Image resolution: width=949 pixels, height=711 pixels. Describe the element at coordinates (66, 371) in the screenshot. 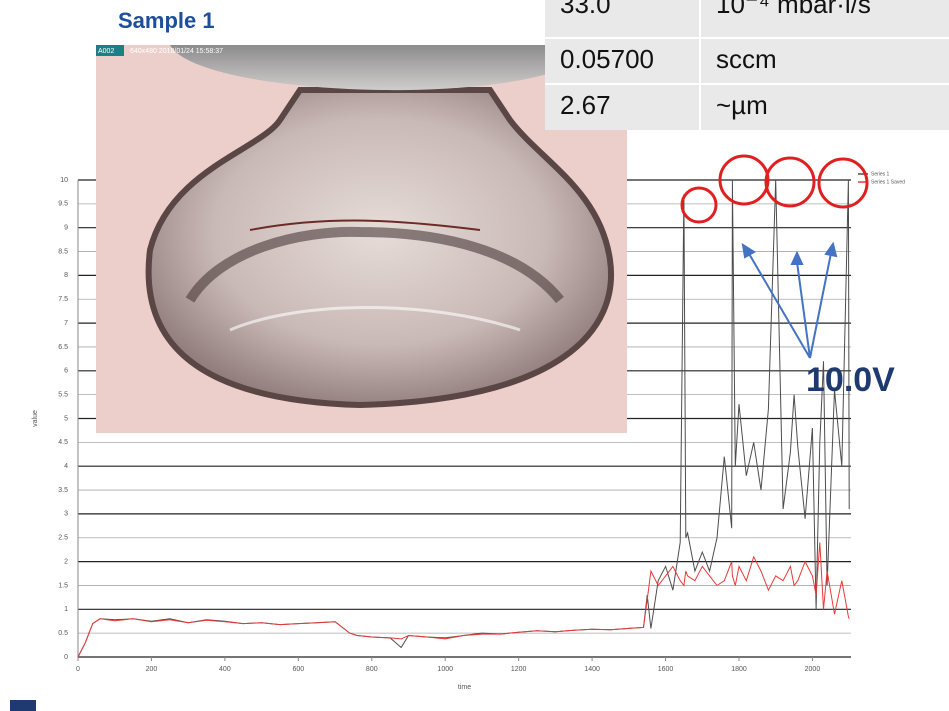

I see `y-tick-label: 6` at that location.